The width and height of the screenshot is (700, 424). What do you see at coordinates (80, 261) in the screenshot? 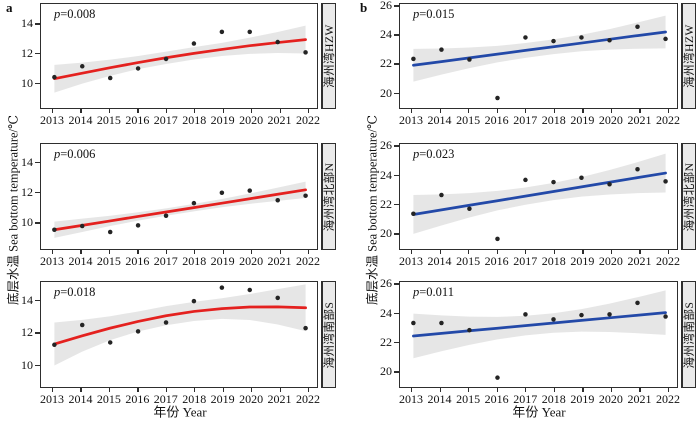
I see `x-tick-label: 2014` at bounding box center [80, 261].